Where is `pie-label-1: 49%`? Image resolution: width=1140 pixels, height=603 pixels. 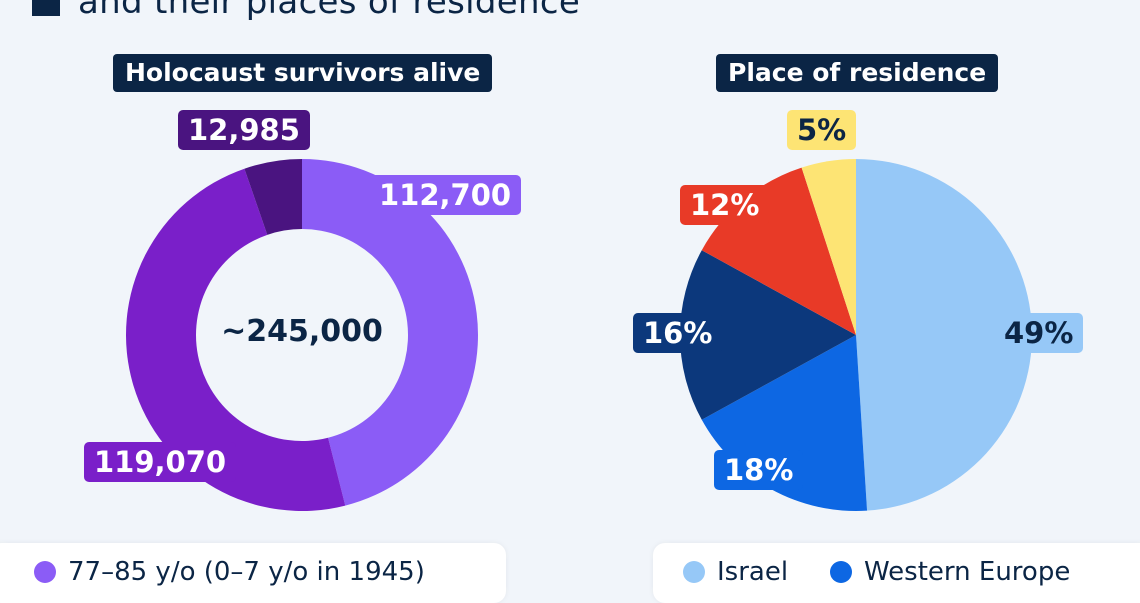 pie-label-1: 49% is located at coordinates (1039, 333).